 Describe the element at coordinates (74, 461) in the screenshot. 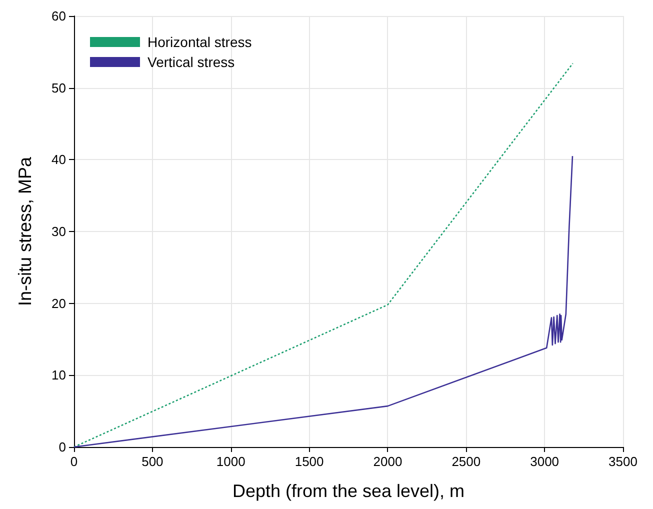

I see `x-tick-label: 0` at that location.